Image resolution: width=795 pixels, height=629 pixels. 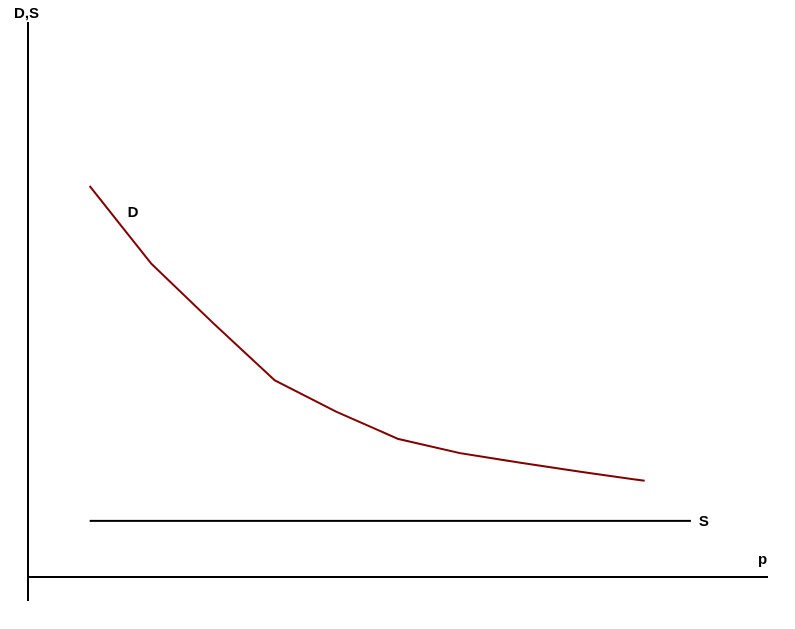 What do you see at coordinates (26, 13) in the screenshot?
I see `y-axis-label: D,S` at bounding box center [26, 13].